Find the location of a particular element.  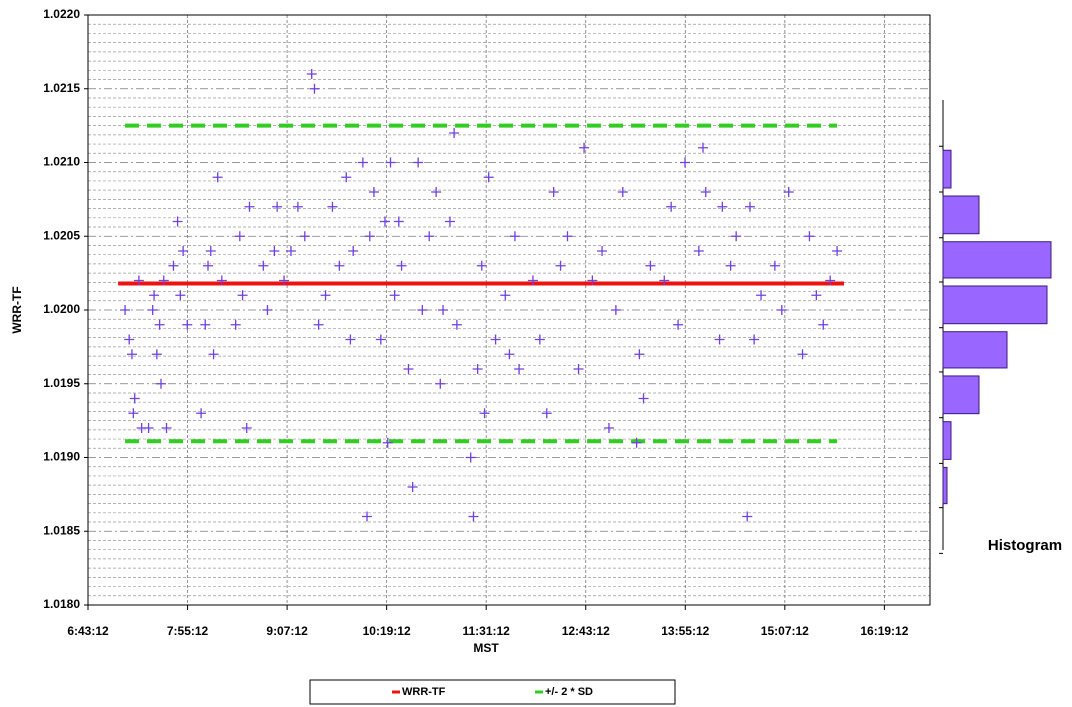

y-axis-label: WRR-TF is located at coordinates (17, 309).